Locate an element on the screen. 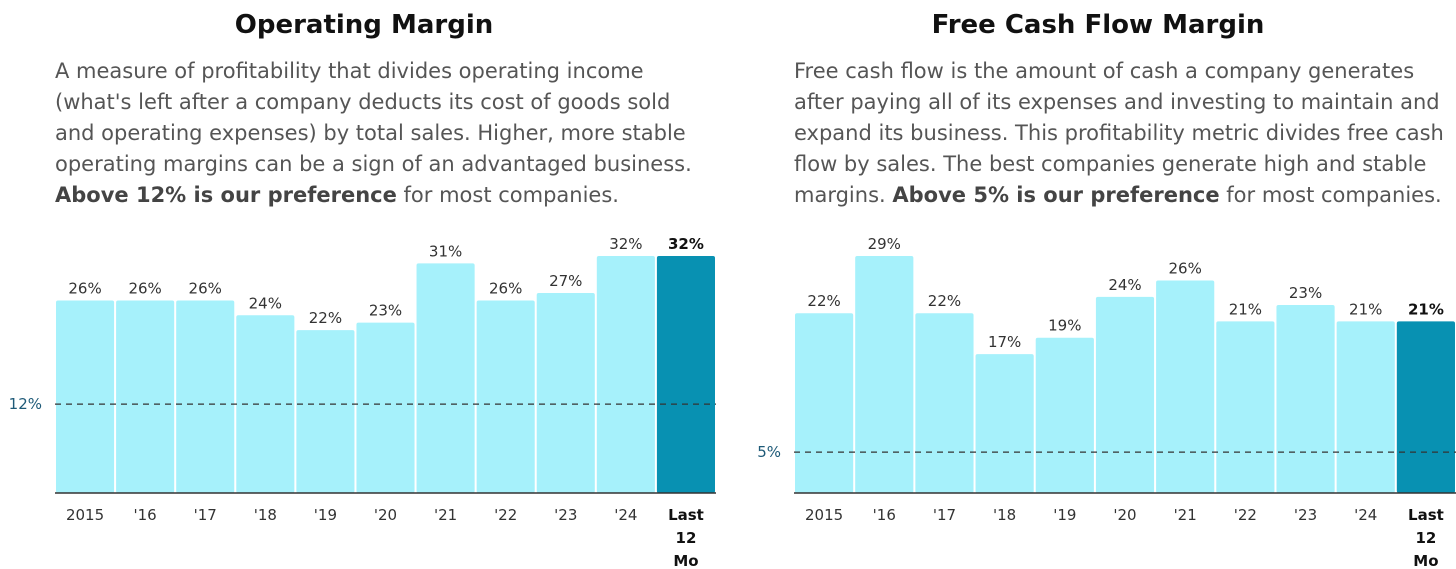 The width and height of the screenshot is (1456, 569). data-label: 17% is located at coordinates (1004, 342).